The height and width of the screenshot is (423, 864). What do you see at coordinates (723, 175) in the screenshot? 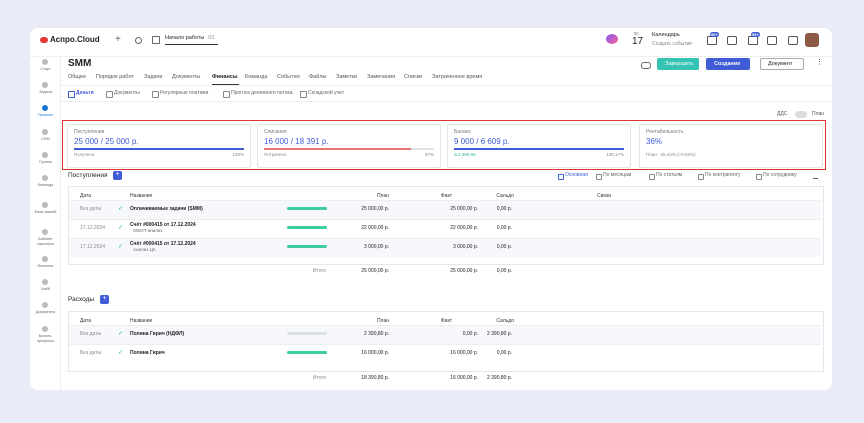
I see `view-option: По контрагенту` at bounding box center [723, 175].